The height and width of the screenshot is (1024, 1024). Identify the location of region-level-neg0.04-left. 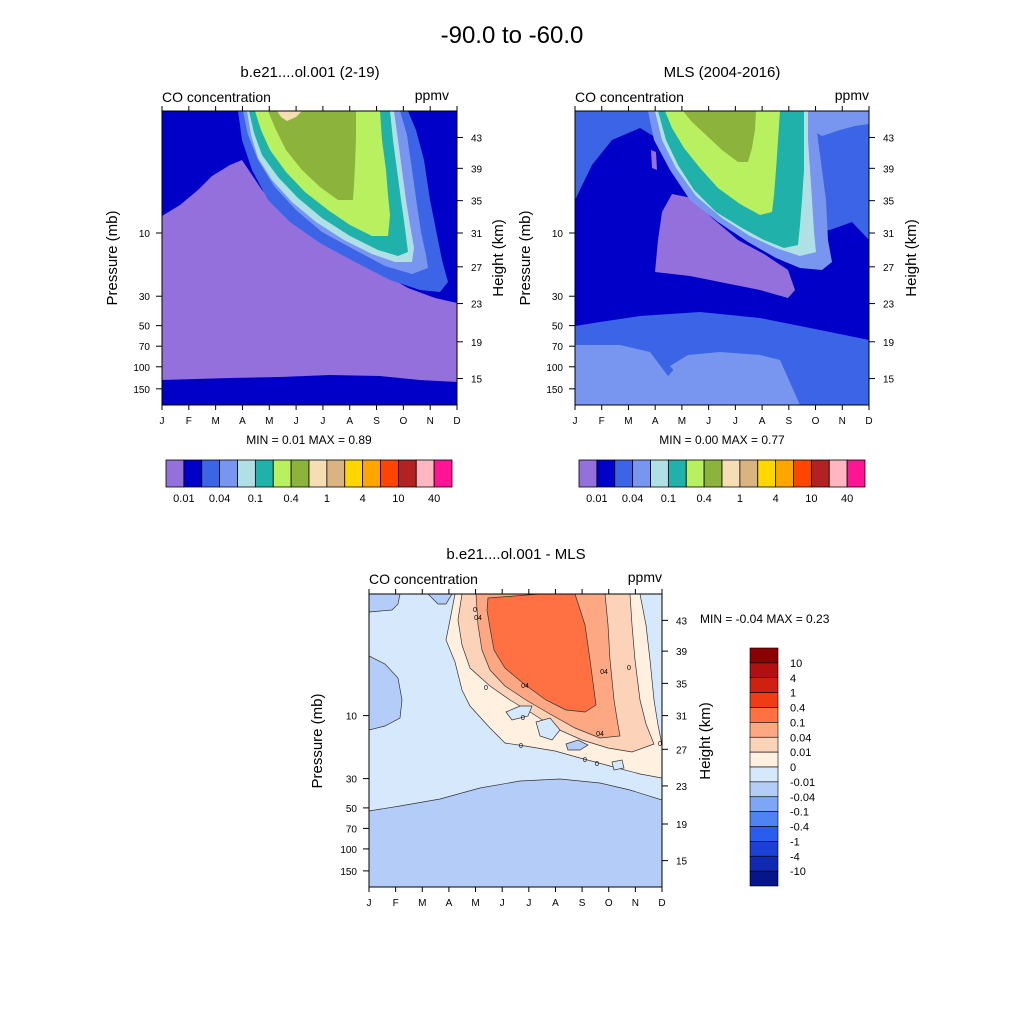
(386, 693).